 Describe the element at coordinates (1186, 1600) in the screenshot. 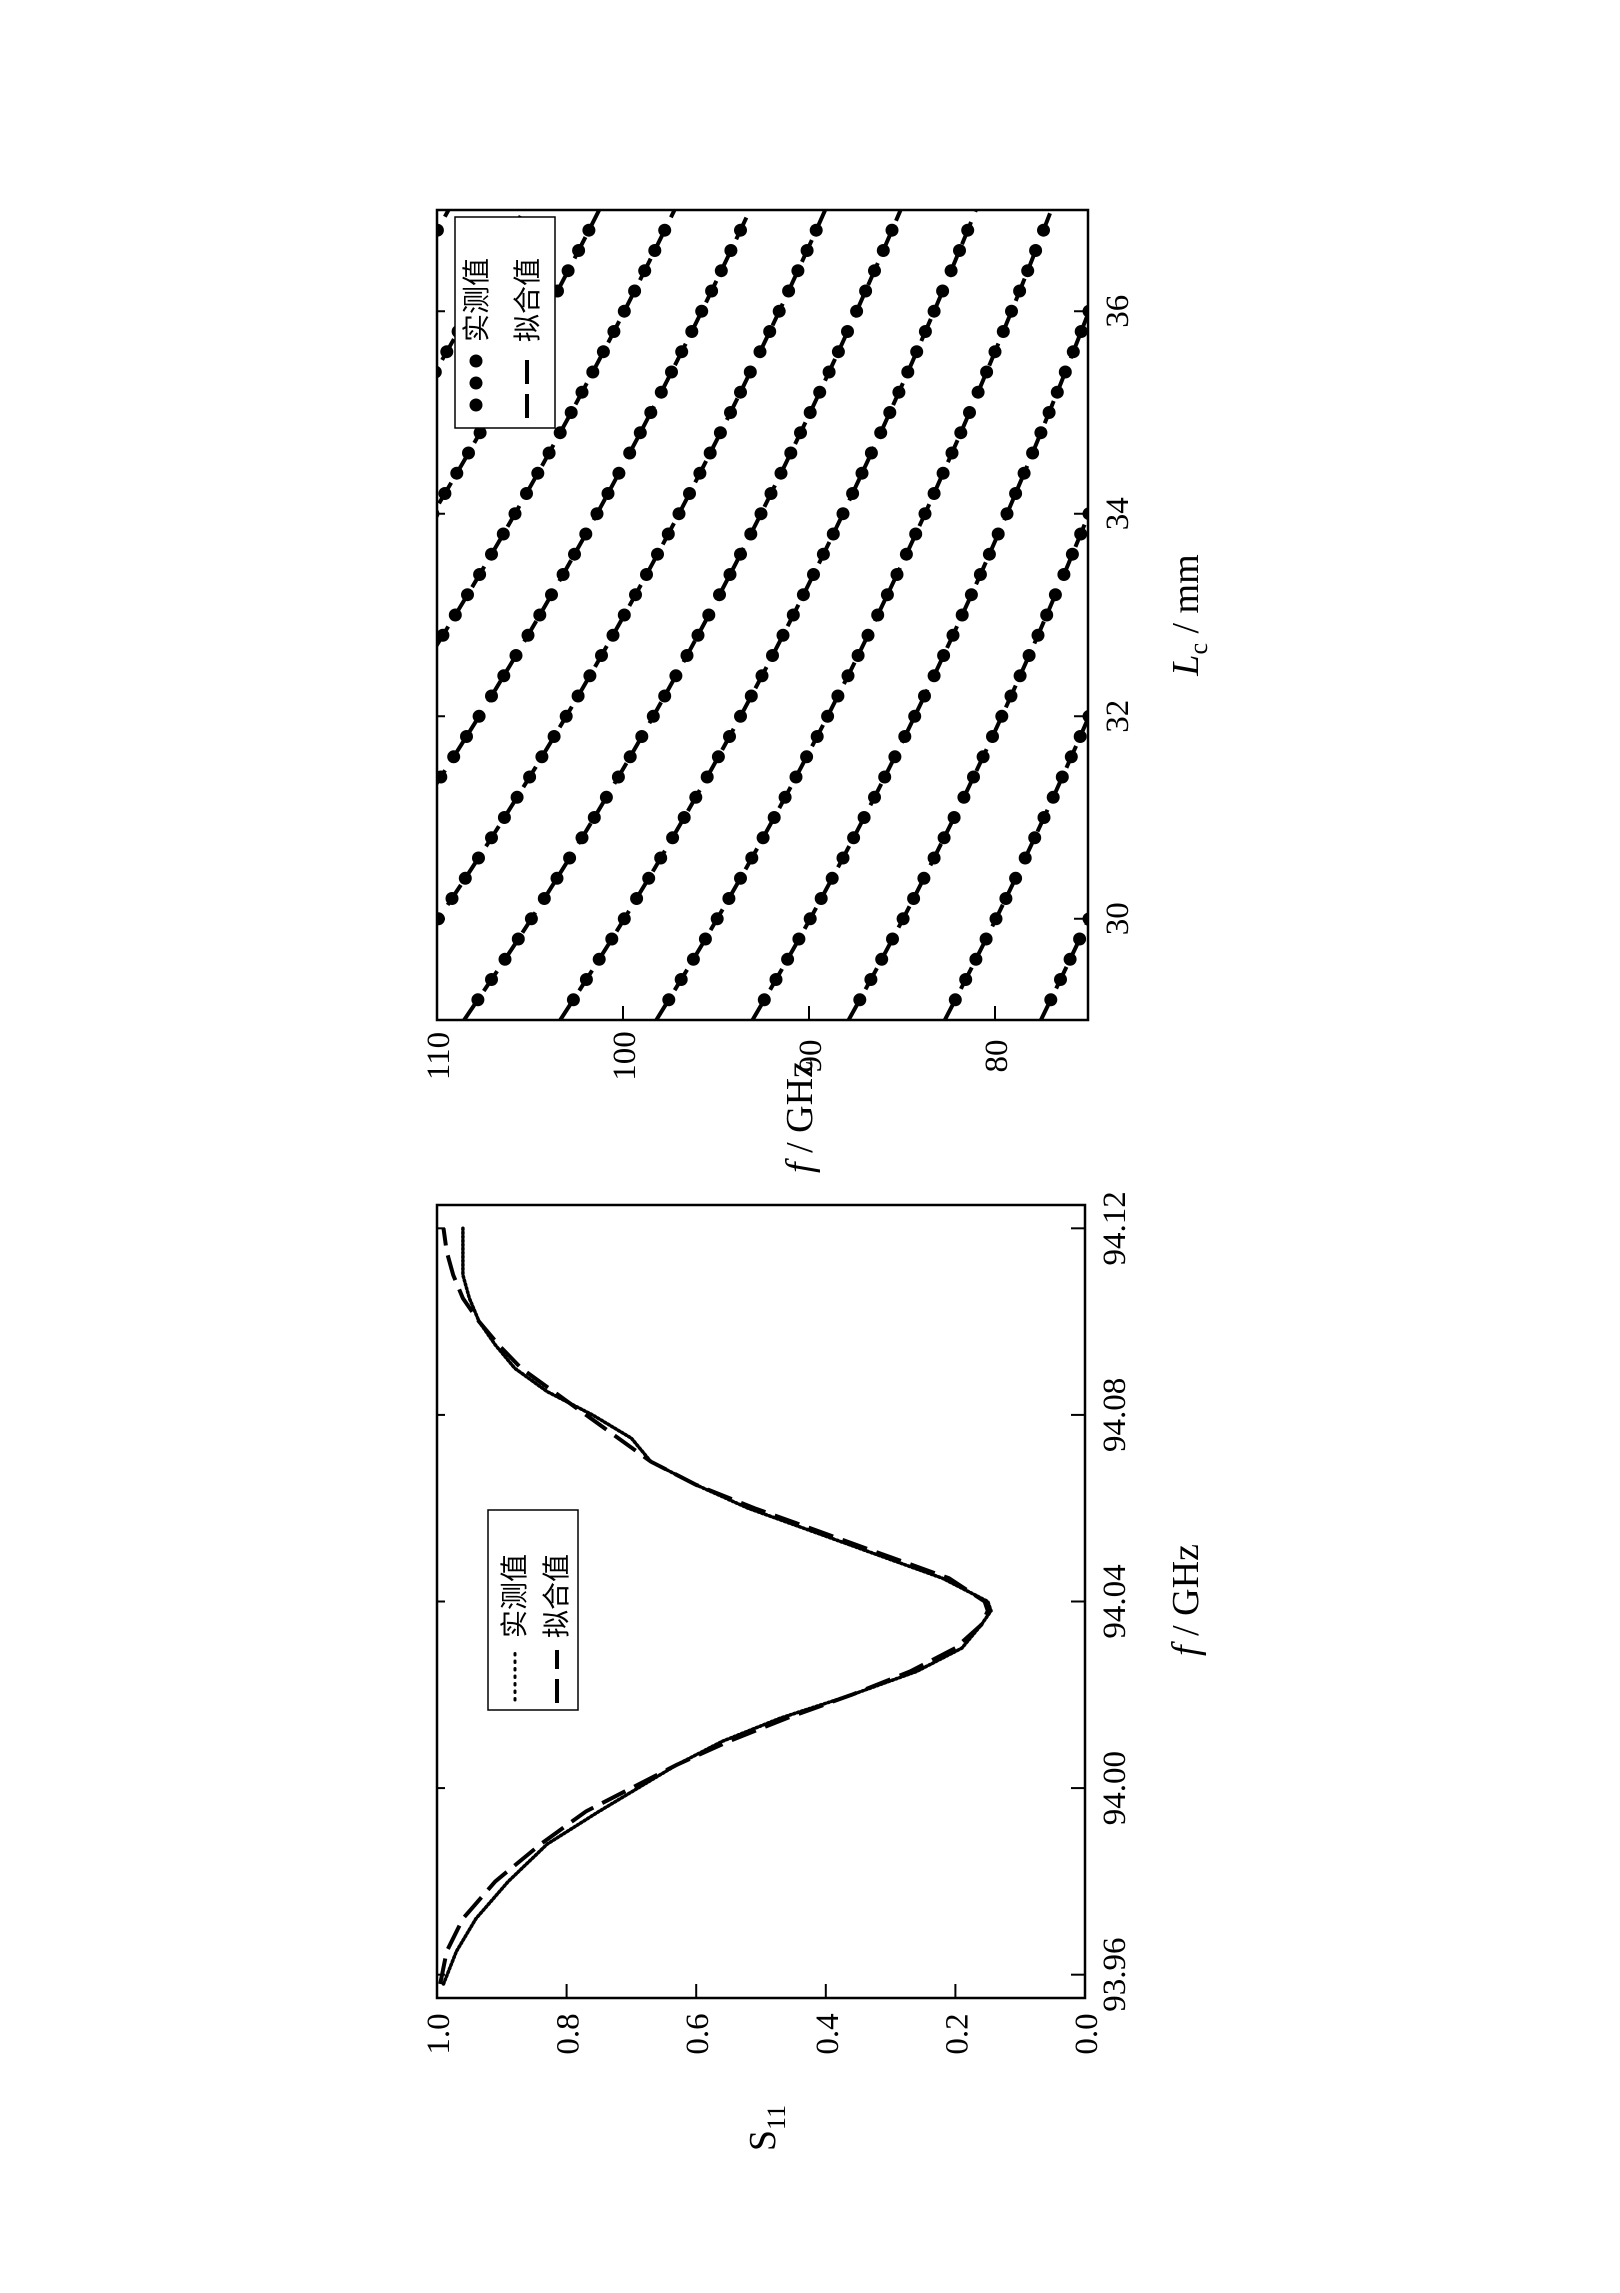

I see `s11-x-axis-title: f / GHz` at that location.